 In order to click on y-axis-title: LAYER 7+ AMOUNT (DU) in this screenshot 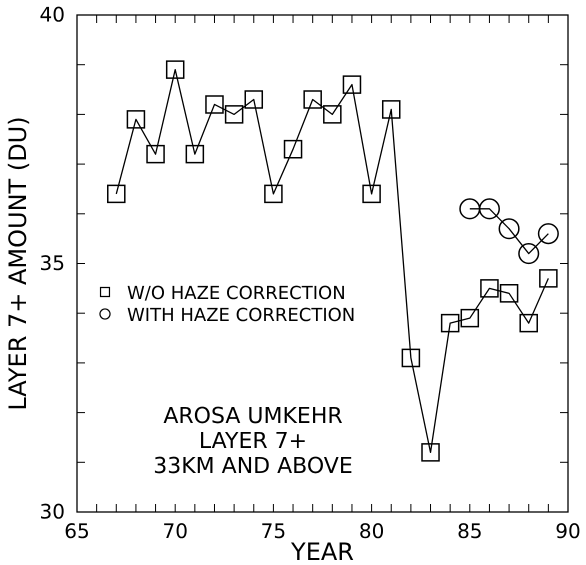, I will do `click(18, 263)`.